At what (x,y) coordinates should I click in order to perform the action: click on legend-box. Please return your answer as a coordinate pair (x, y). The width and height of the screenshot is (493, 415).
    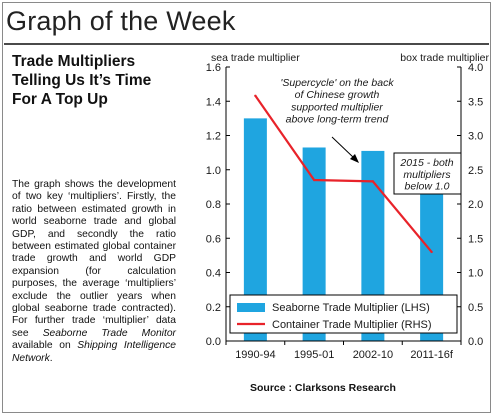
    Looking at the image, I should click on (343, 314).